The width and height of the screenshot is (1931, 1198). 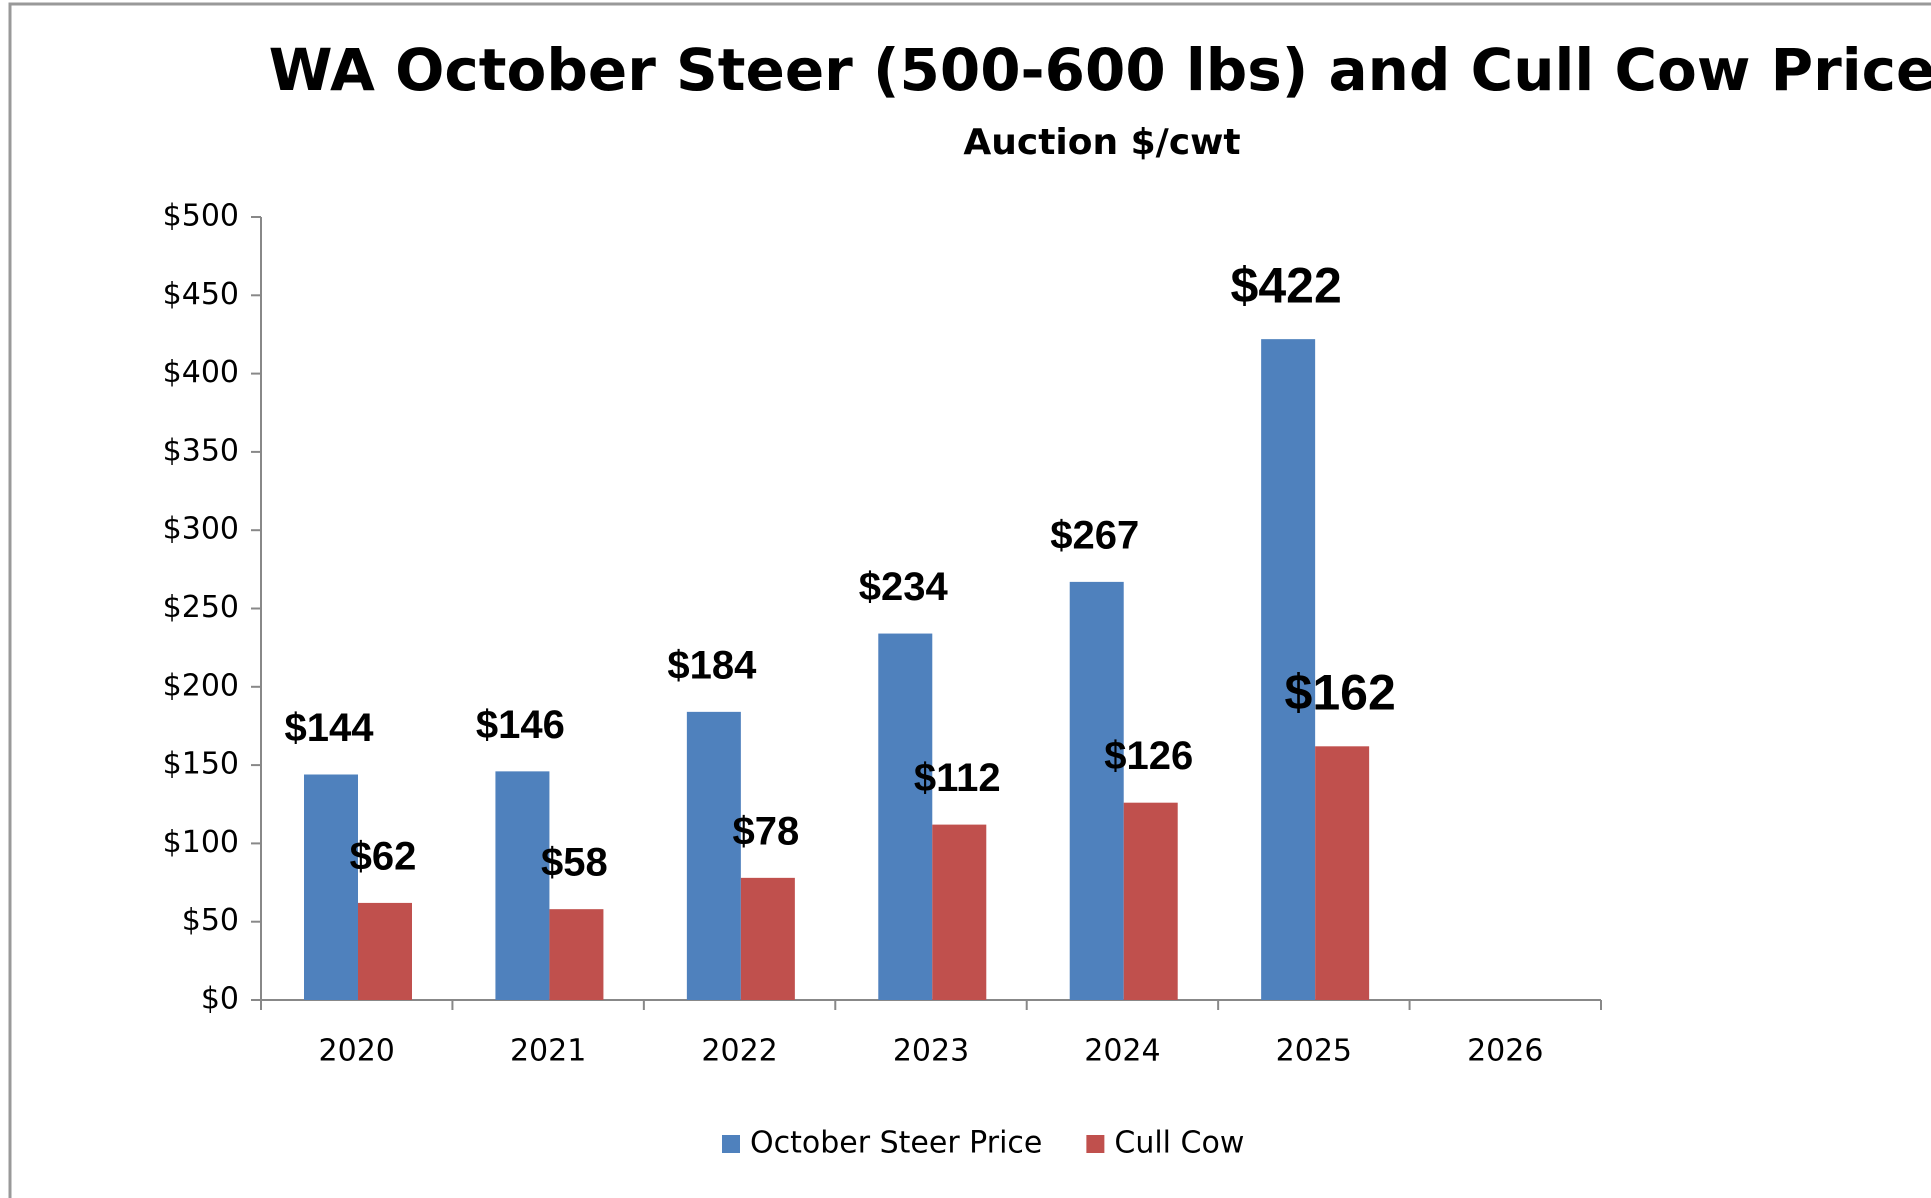 What do you see at coordinates (1505, 1051) in the screenshot?
I see `x-tick-label: 2026` at bounding box center [1505, 1051].